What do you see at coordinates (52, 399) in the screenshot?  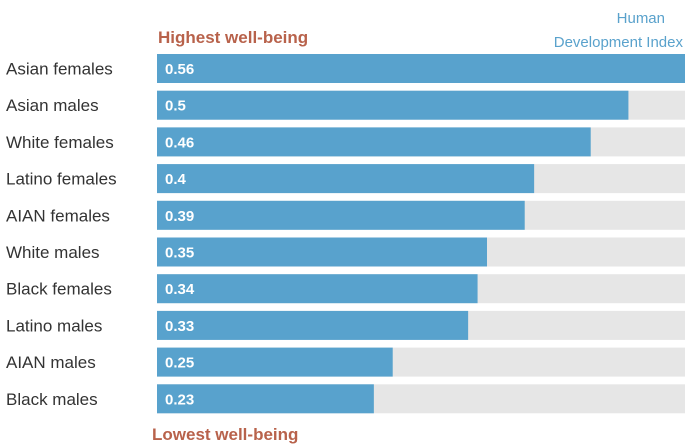 I see `category-label: Black males` at bounding box center [52, 399].